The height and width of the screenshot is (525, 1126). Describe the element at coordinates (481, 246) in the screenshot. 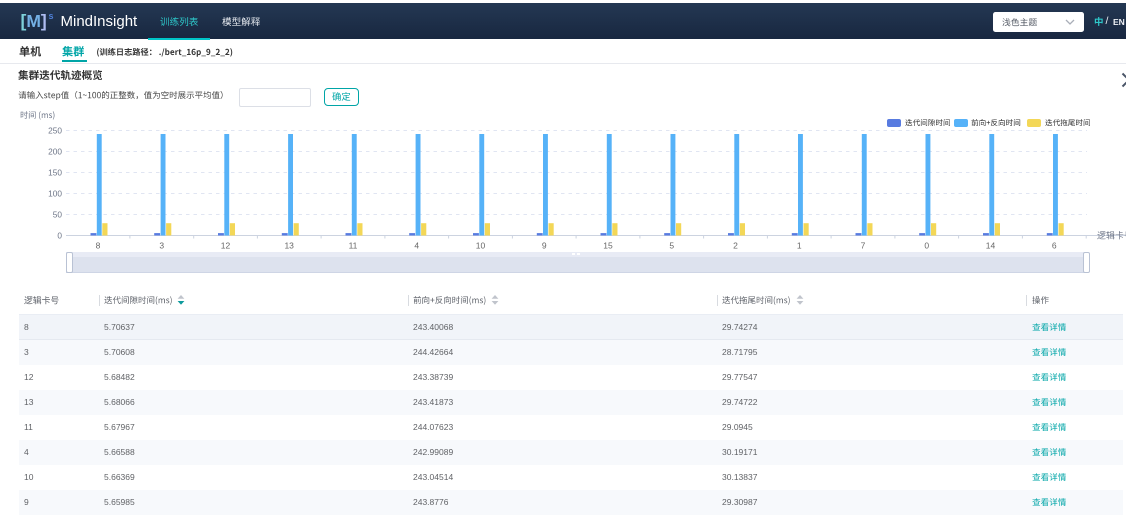

I see `svg-text: 10` at that location.